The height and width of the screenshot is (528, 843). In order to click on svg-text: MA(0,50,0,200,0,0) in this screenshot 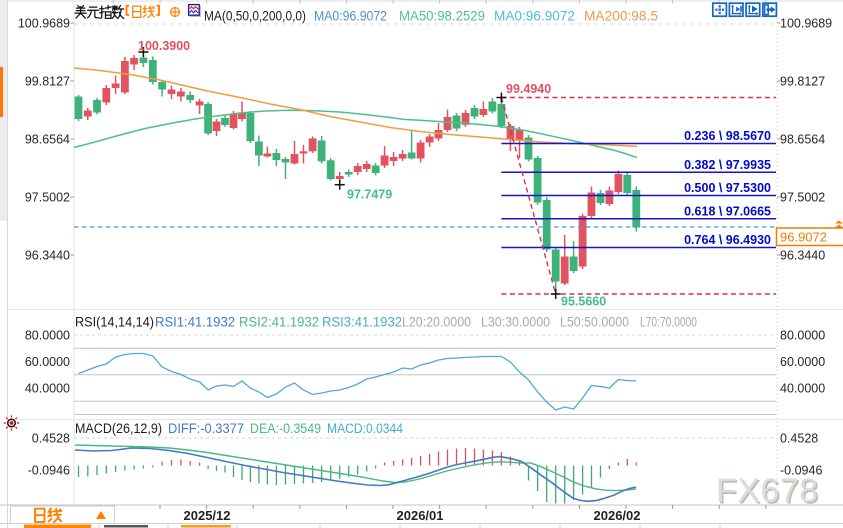, I will do `click(255, 16)`.